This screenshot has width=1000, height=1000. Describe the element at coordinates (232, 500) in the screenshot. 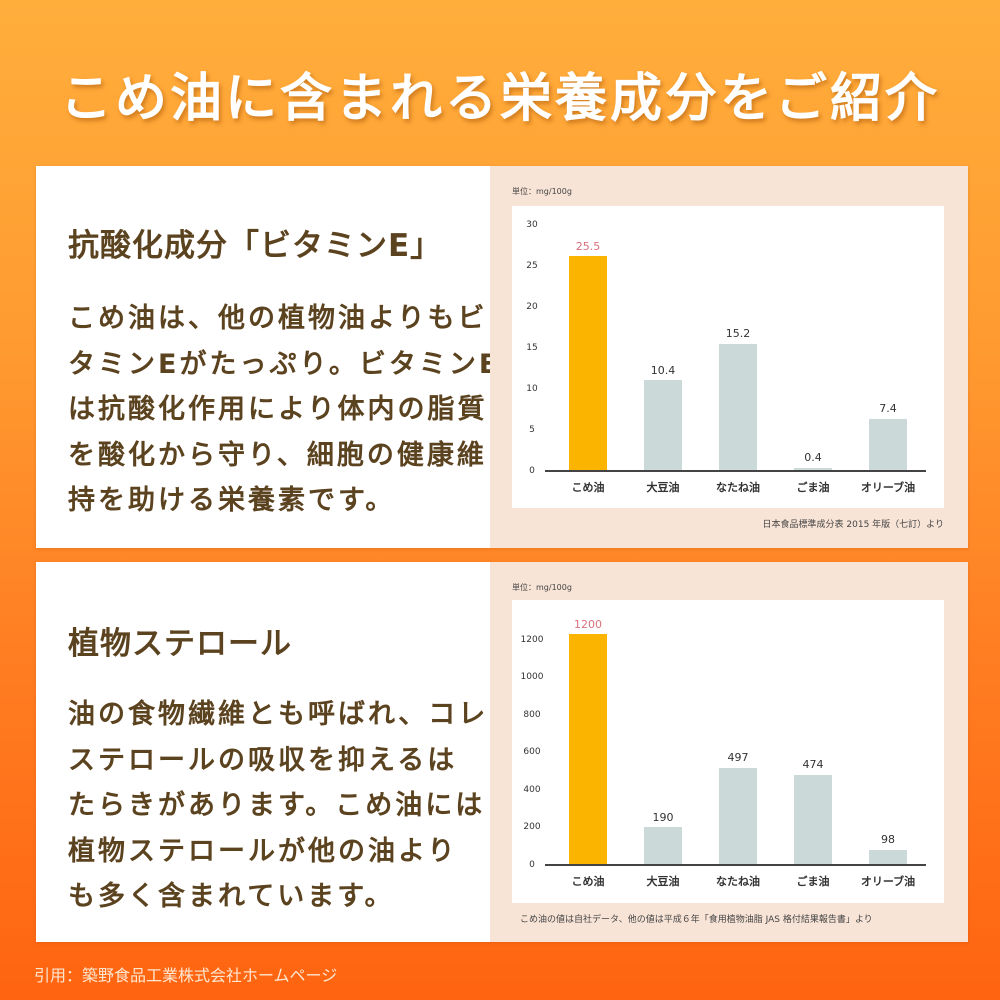

I see `body-line: 持を助ける栄養素です。` at that location.